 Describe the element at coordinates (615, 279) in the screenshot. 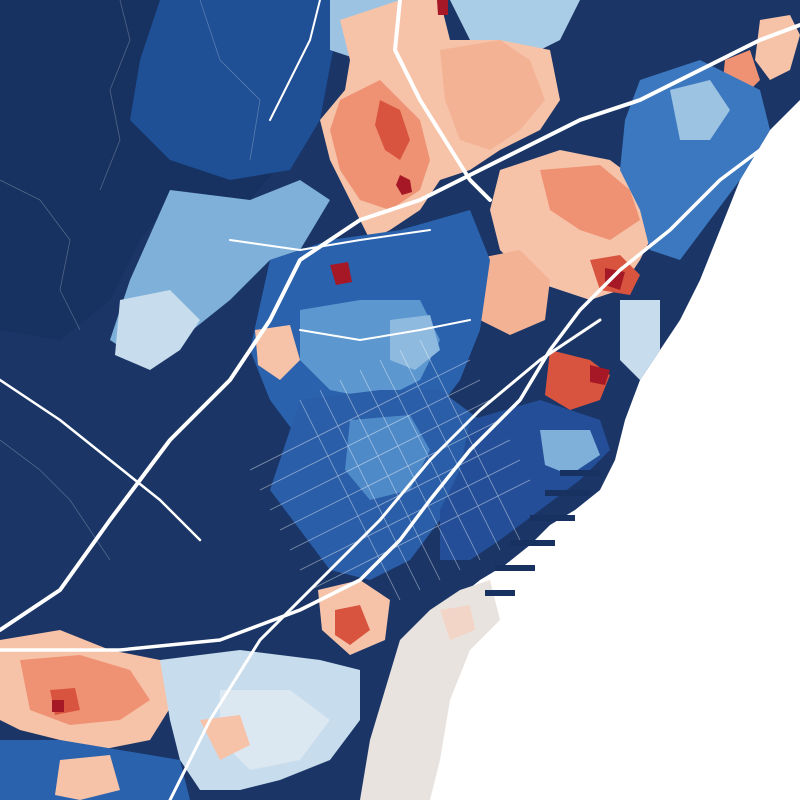

I see `district-ne-extreme` at that location.